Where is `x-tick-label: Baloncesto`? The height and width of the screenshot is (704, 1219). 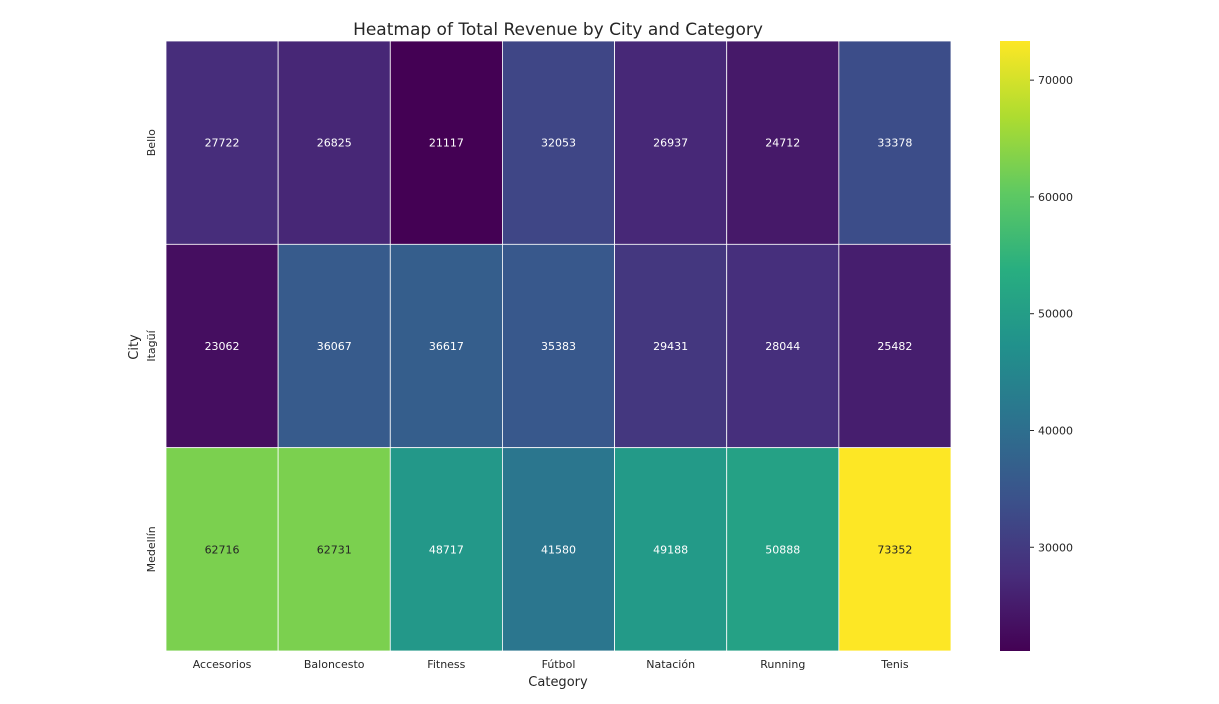 x-tick-label: Baloncesto is located at coordinates (334, 664).